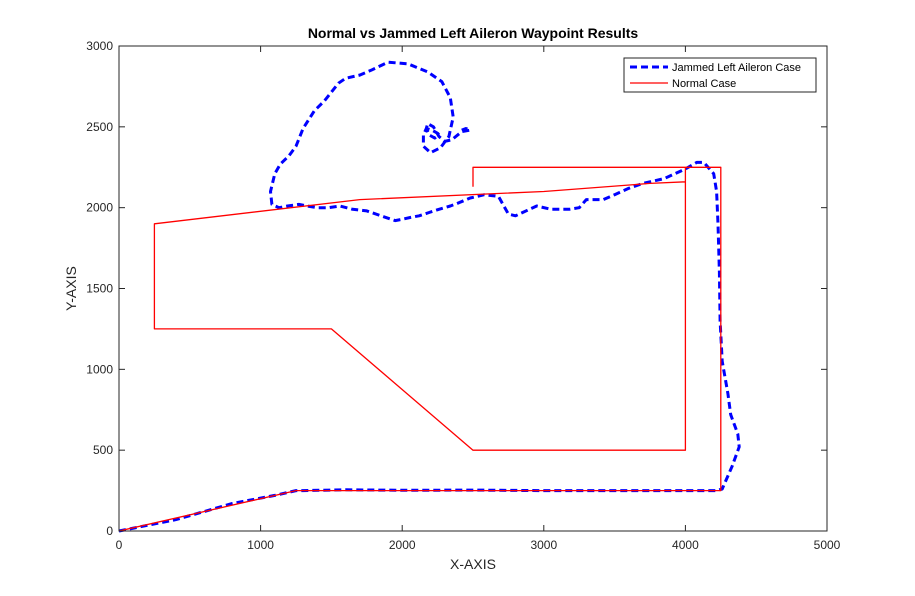 The width and height of the screenshot is (915, 596). What do you see at coordinates (99, 46) in the screenshot?
I see `y-tick-label: 3000` at bounding box center [99, 46].